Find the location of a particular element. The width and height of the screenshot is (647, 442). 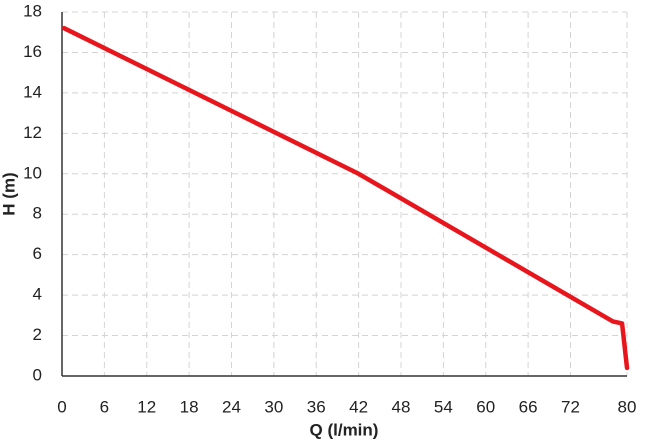

x-tick-label: 60 is located at coordinates (485, 406).